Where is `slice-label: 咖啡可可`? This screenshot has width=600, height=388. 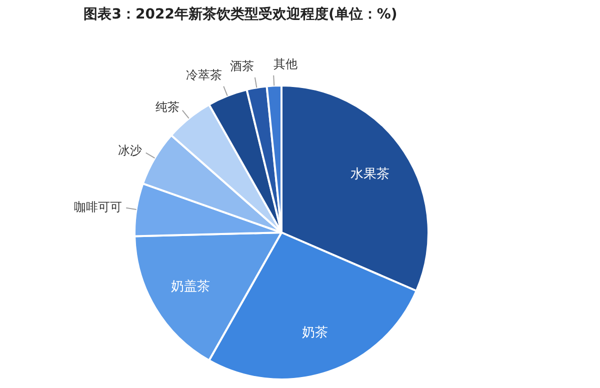
slice-label: 咖啡可可 is located at coordinates (98, 207).